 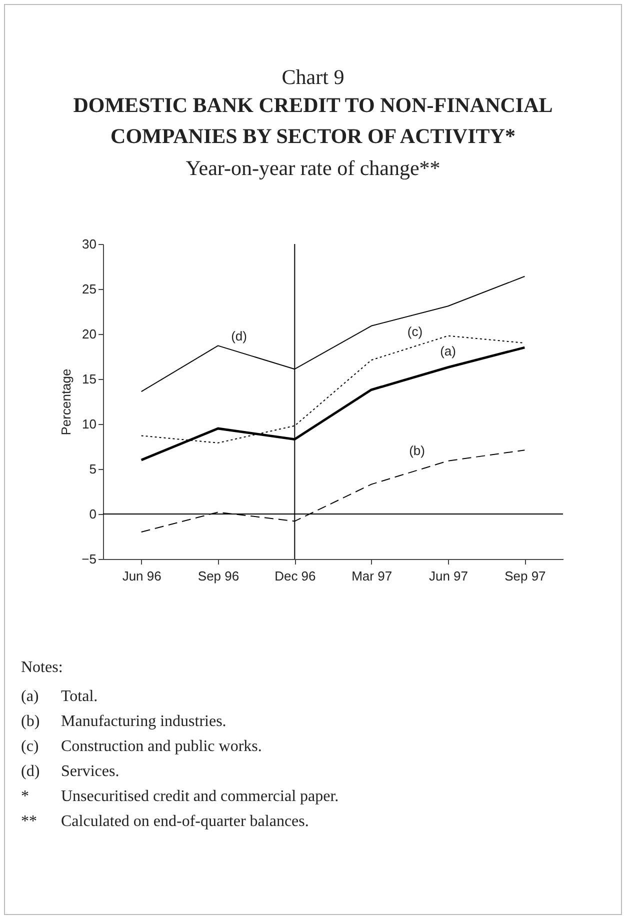 What do you see at coordinates (59, 696) in the screenshot?
I see `text: (a) Total.` at bounding box center [59, 696].